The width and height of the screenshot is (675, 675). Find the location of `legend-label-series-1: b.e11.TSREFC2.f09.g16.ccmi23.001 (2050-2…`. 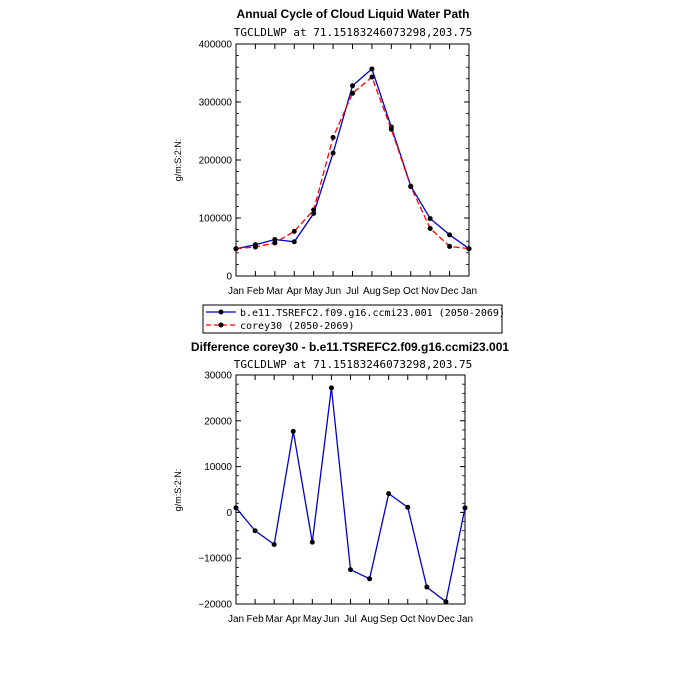

legend-label-series-1: b.e11.TSREFC2.f09.g16.ccmi23.001 (2050-2… is located at coordinates (372, 313).